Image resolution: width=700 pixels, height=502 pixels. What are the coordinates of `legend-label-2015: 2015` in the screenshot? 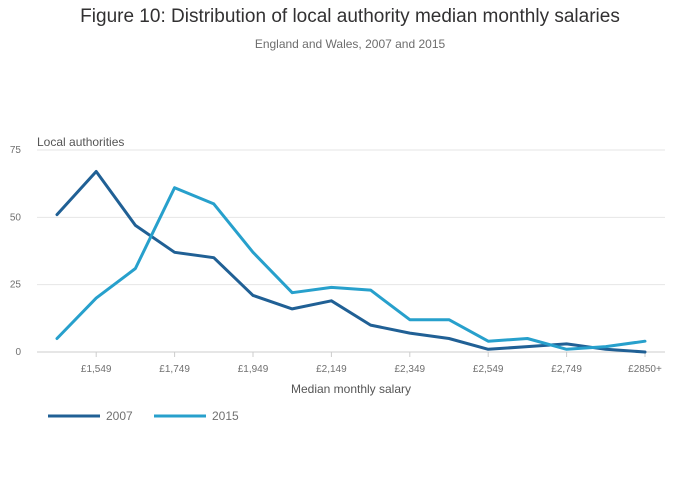 It's located at (225, 416).